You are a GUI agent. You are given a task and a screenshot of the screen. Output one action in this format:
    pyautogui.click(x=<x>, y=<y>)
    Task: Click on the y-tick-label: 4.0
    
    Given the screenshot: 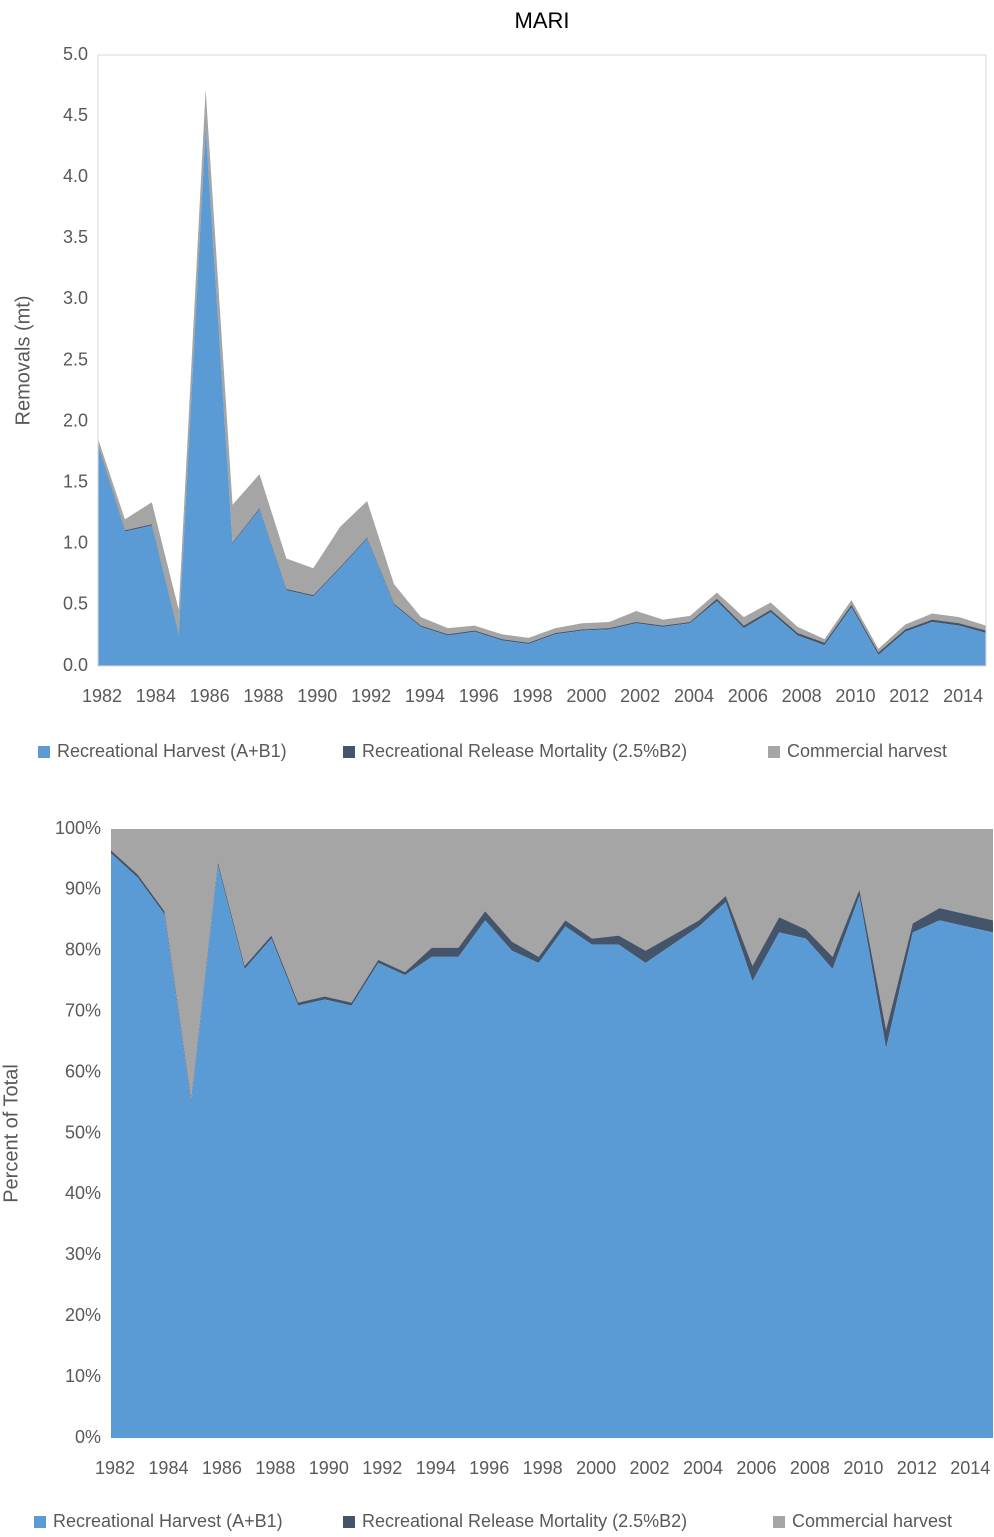 What is the action you would take?
    pyautogui.click(x=75, y=176)
    